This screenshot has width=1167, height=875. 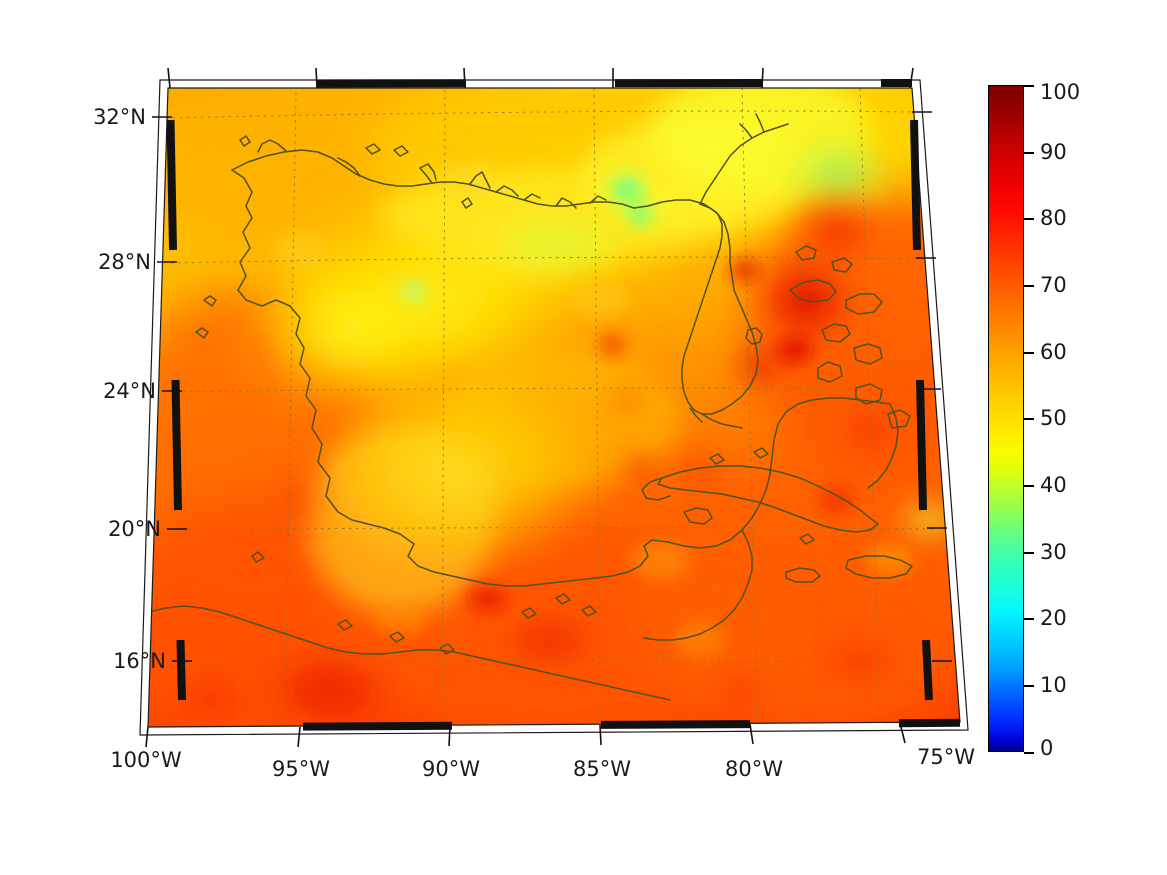 What do you see at coordinates (1053, 218) in the screenshot?
I see `colorbar-label-80: 80` at bounding box center [1053, 218].